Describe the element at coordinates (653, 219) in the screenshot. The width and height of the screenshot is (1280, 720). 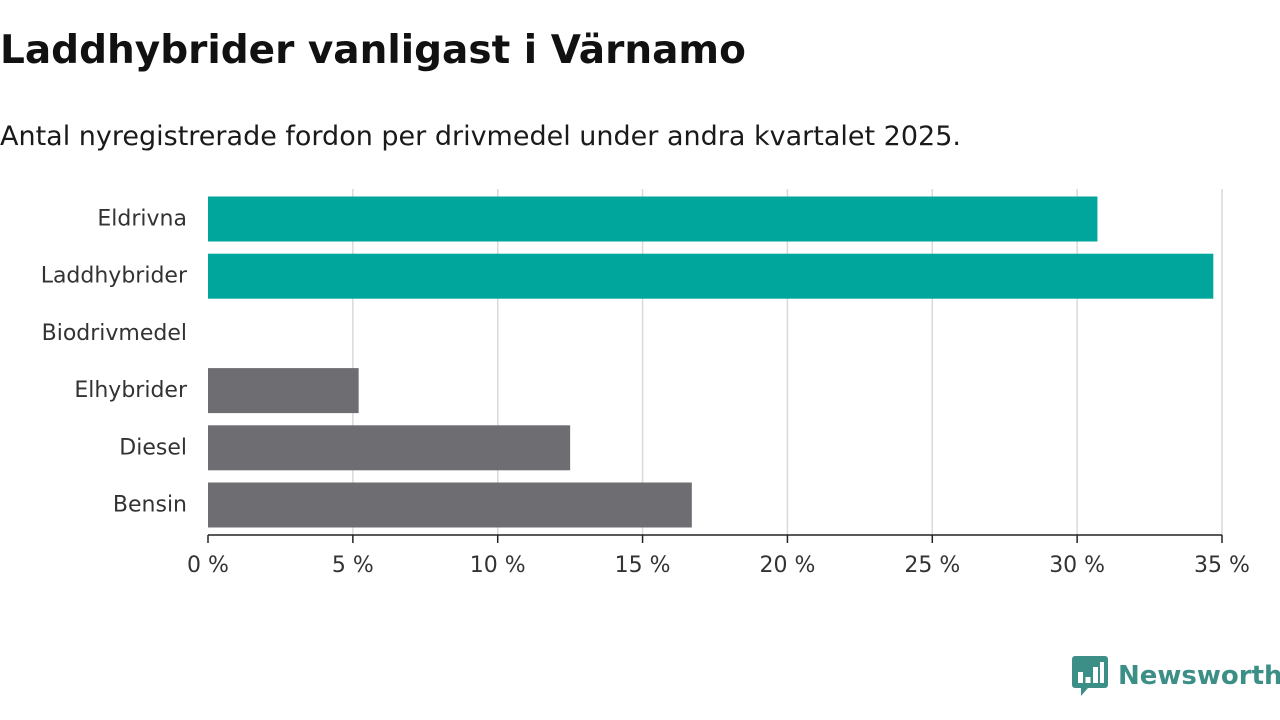
I see `bar-eldrivna` at that location.